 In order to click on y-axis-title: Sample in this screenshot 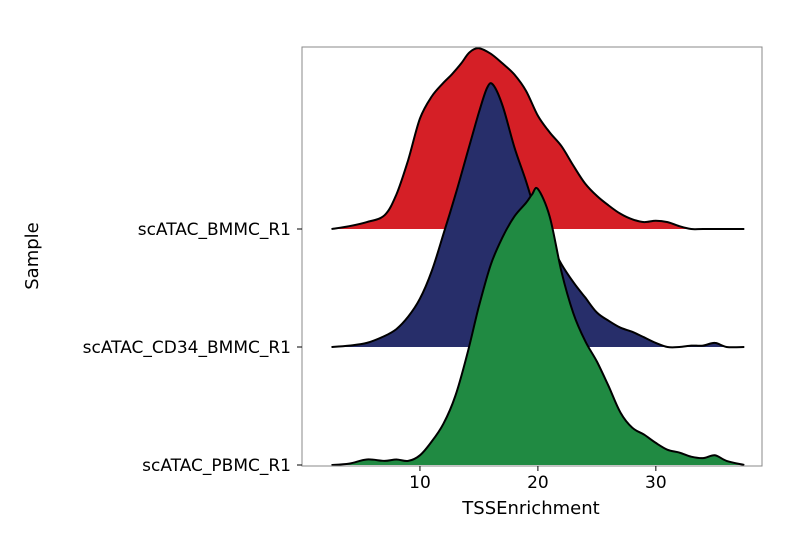, I will do `click(32, 256)`.